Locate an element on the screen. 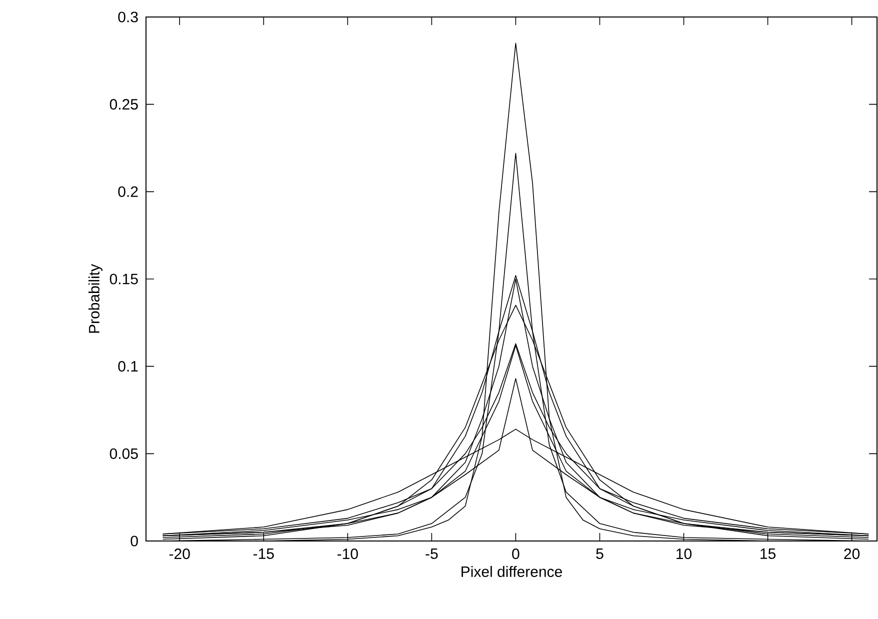 This screenshot has width=878, height=619. y-tick-label: 0.25 is located at coordinates (124, 104).